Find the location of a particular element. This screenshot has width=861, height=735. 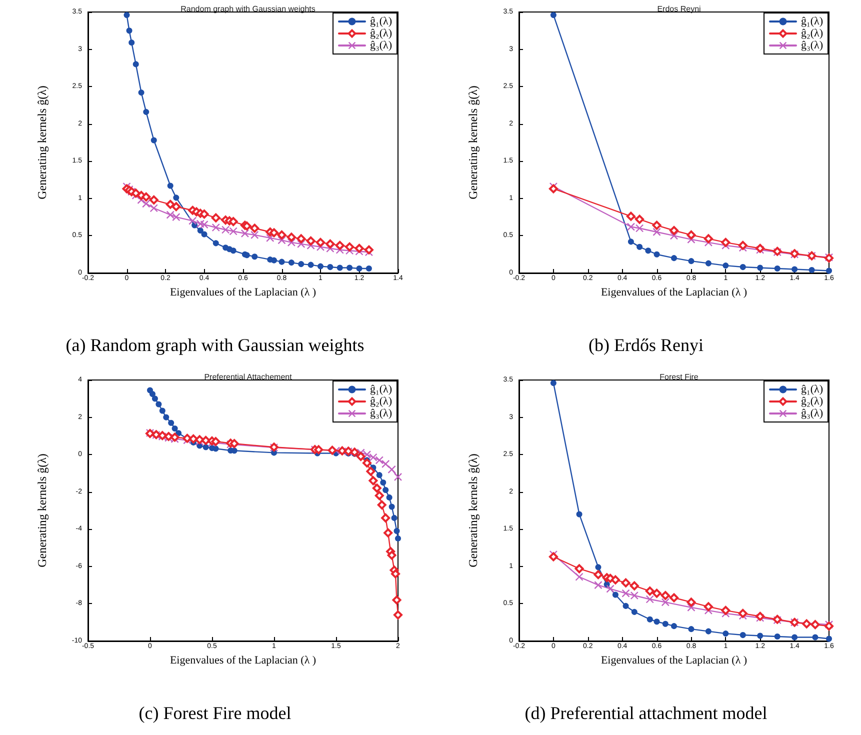

text: (d) Preferential attachment model is located at coordinates (646, 713).